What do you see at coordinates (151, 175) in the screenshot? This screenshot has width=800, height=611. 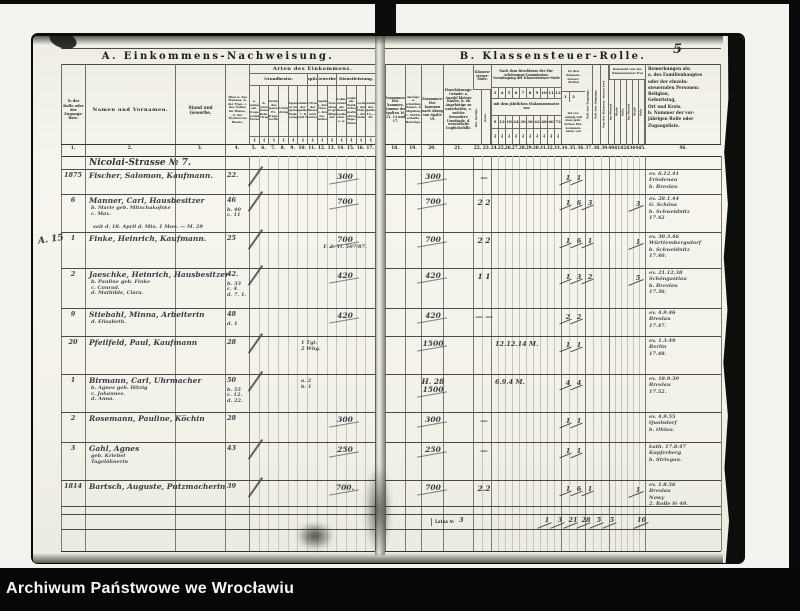 I see `row-name: Fischer, Salomon, Kaufmann.` at bounding box center [151, 175].